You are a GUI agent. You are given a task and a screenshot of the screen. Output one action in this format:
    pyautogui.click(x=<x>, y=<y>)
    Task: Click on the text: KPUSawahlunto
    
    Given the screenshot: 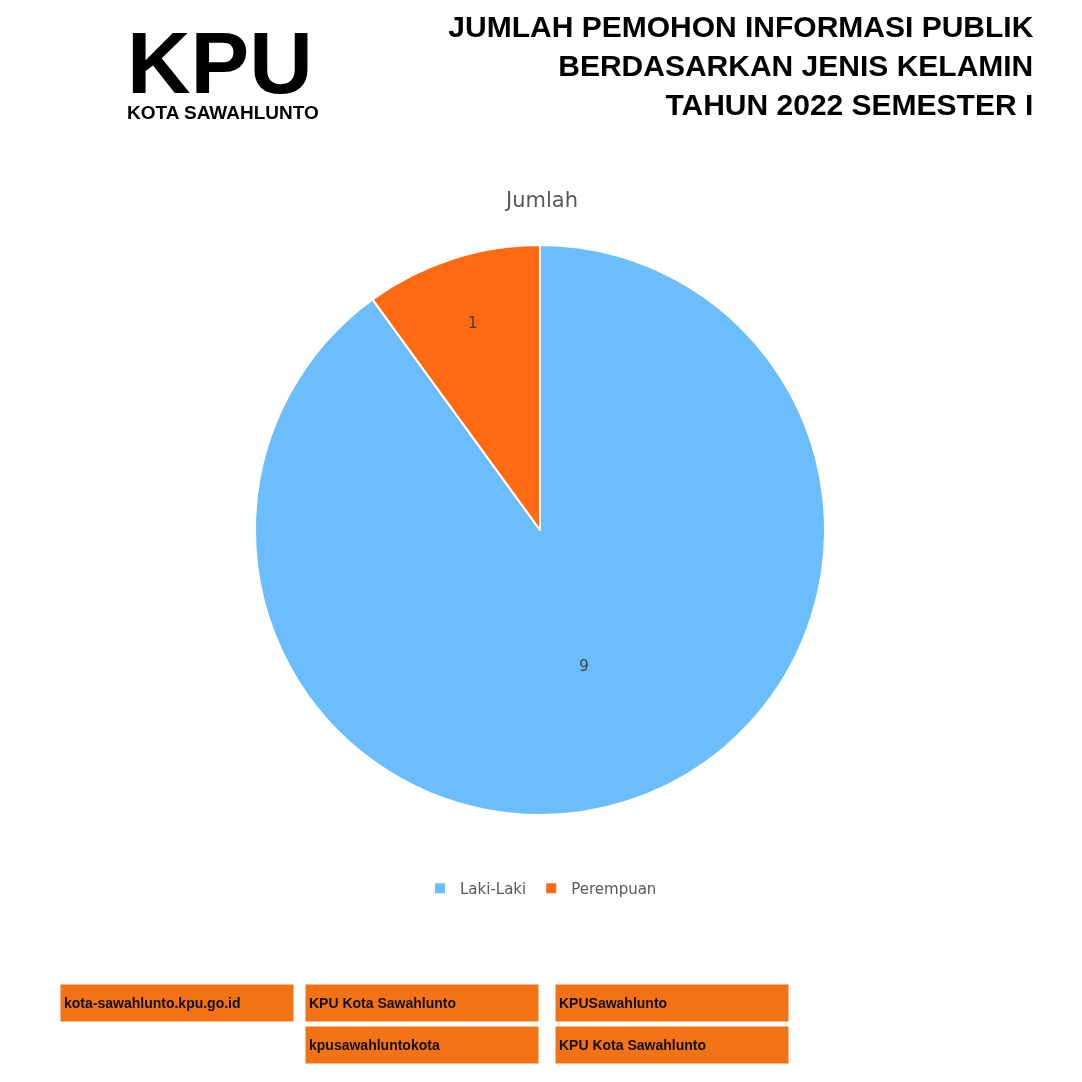 What is the action you would take?
    pyautogui.click(x=613, y=1003)
    